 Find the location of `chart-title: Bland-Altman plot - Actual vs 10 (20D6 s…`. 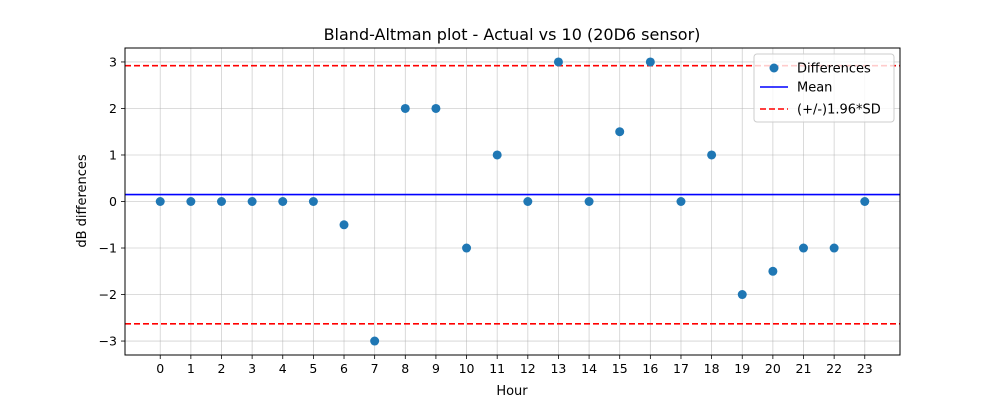

chart-title: Bland-Altman plot - Actual vs 10 (20D6 s… is located at coordinates (512, 34).